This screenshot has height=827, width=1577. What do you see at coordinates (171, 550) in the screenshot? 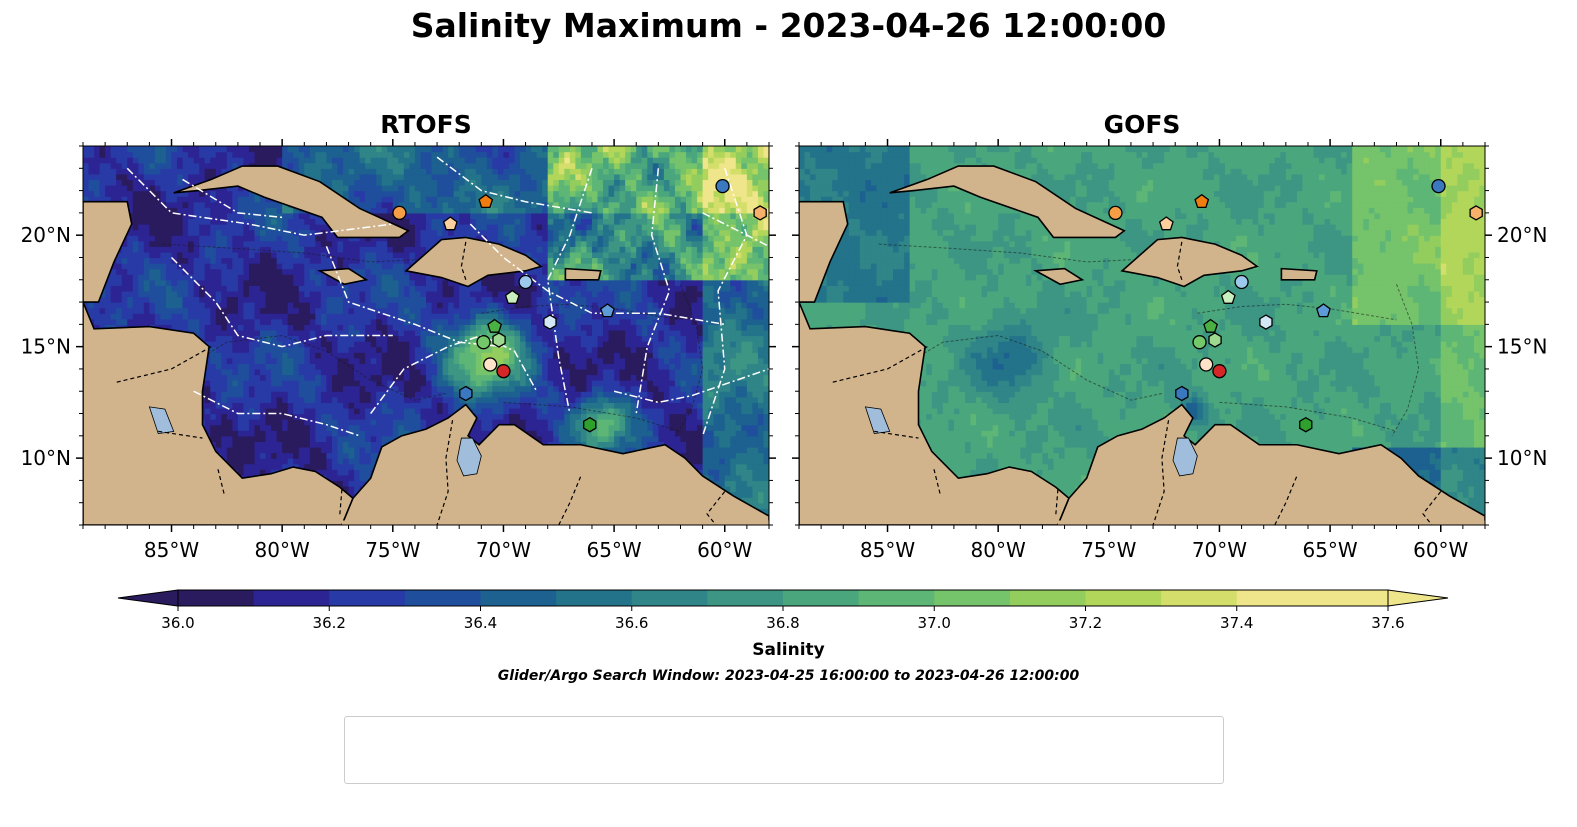
I see `x-tick-label: 85°W` at bounding box center [171, 550].